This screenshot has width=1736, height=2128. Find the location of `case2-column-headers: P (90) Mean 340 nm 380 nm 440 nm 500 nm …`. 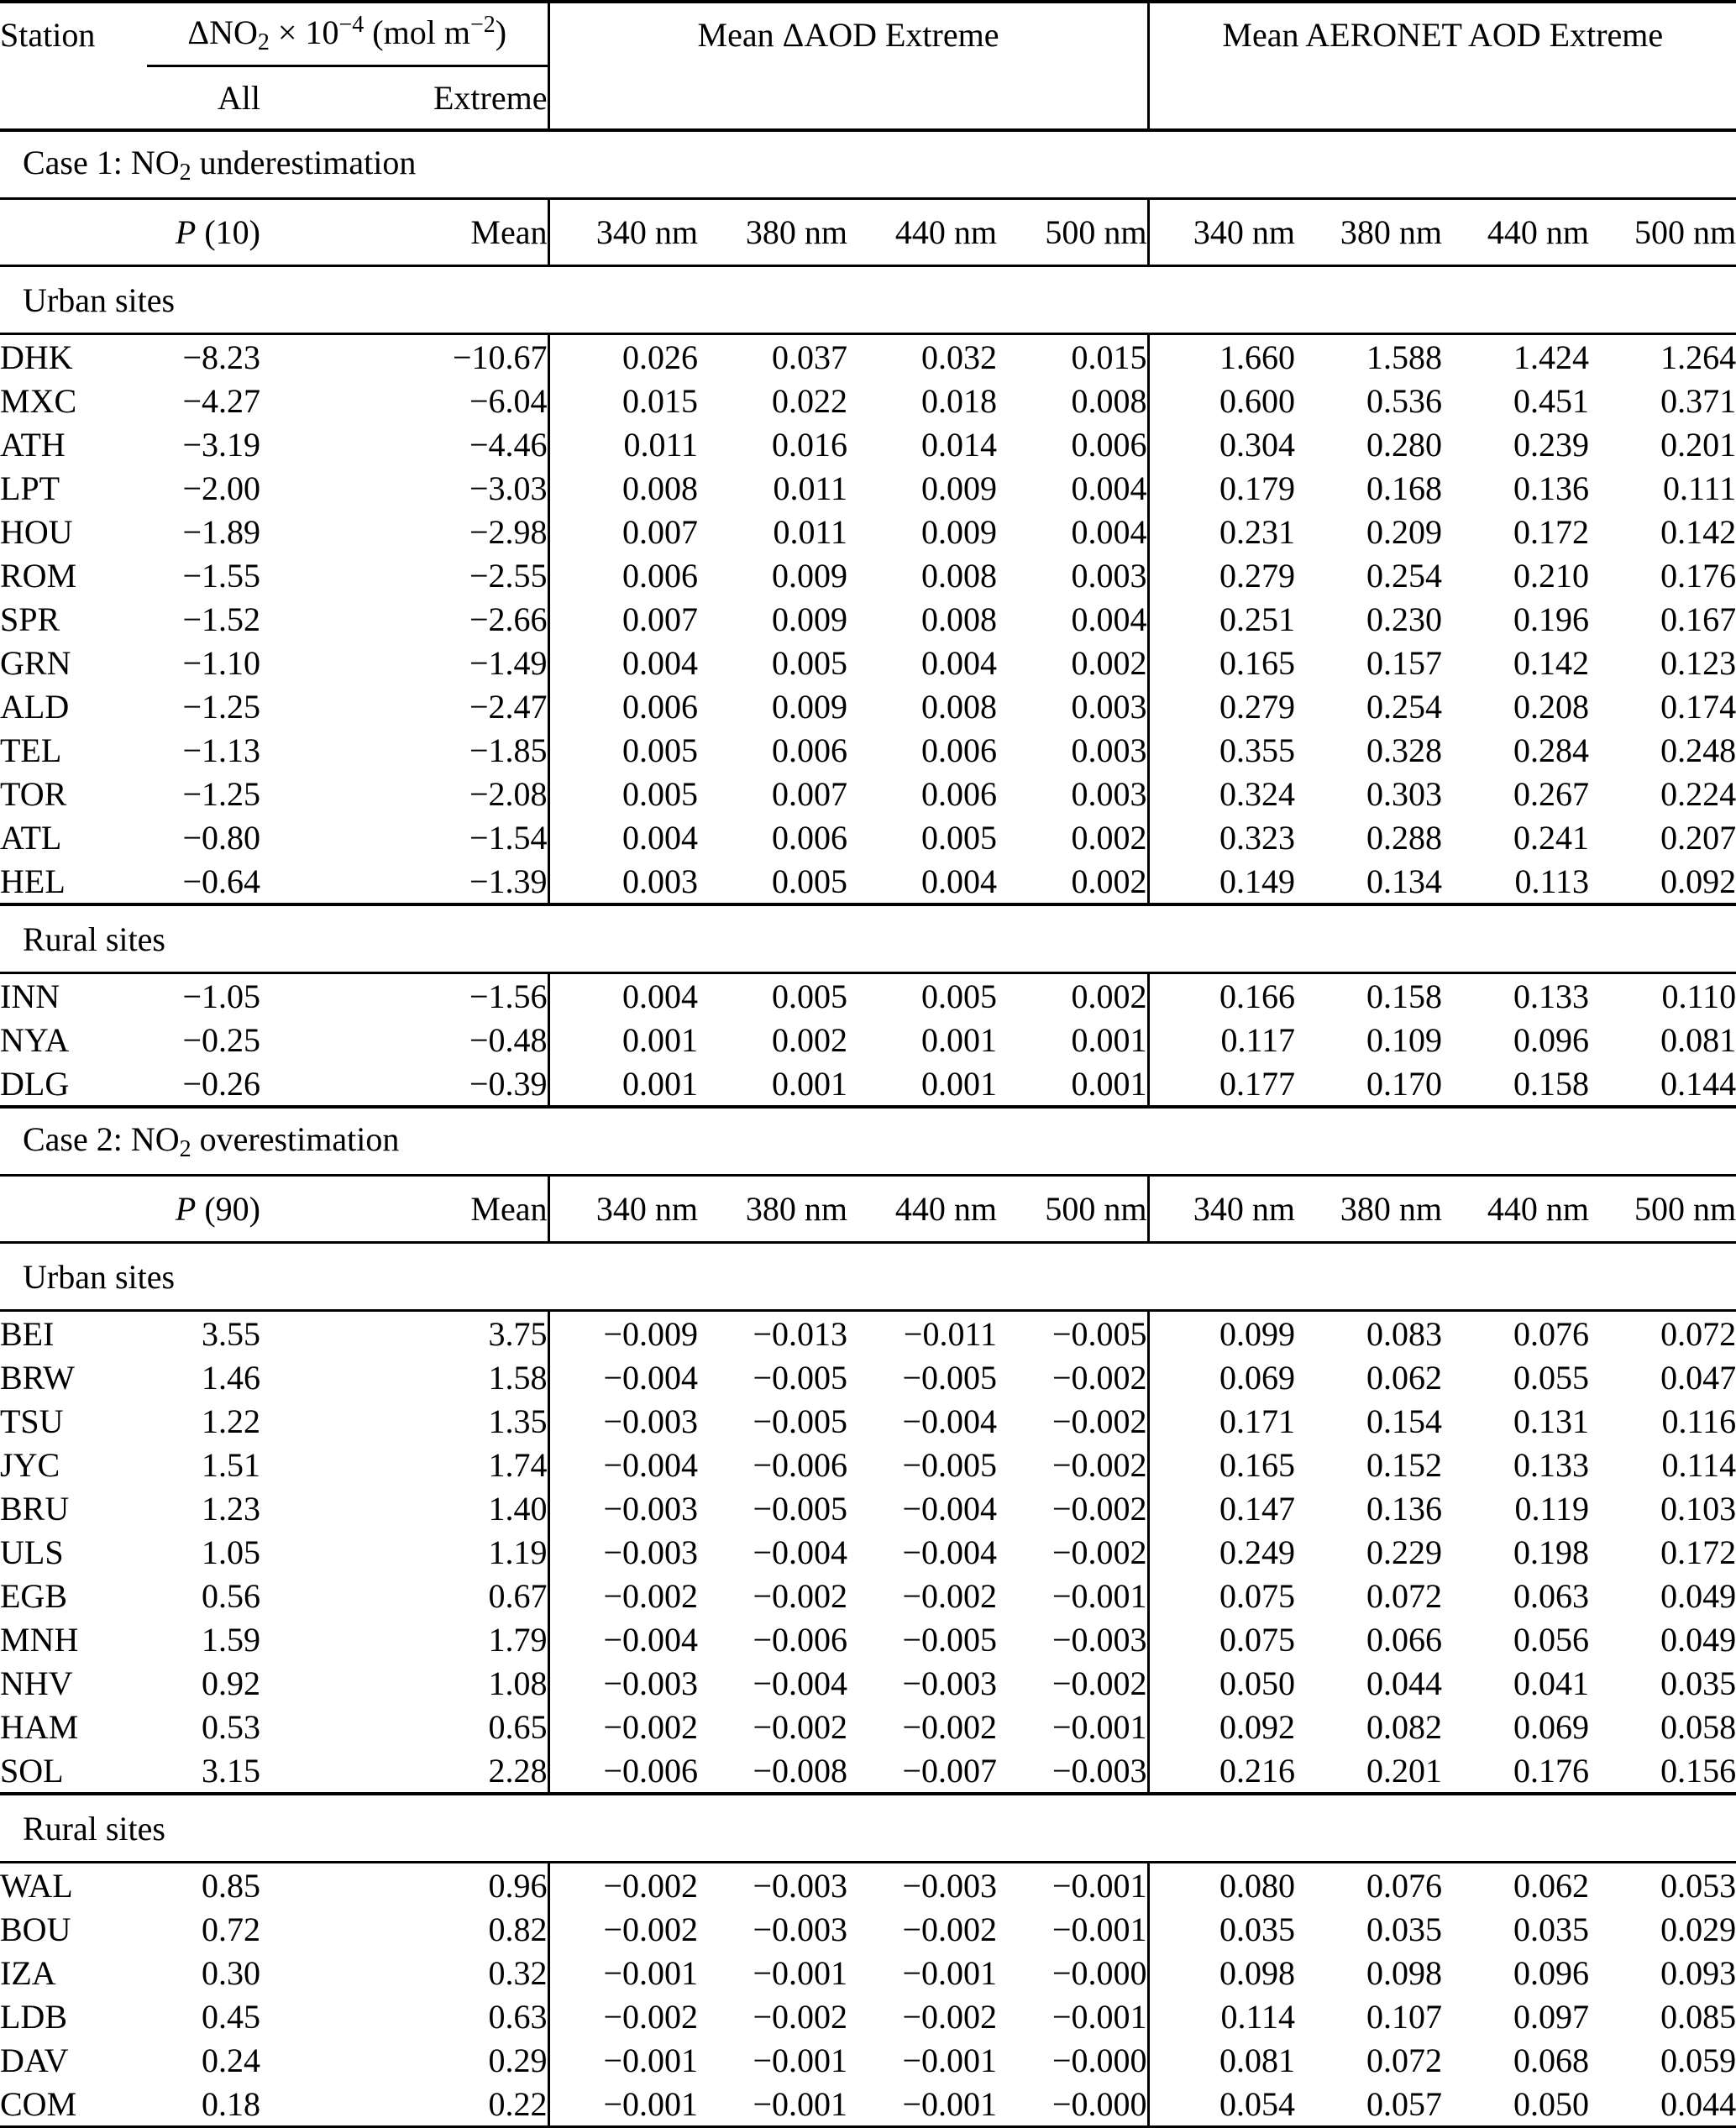

case2-column-headers: P (90) Mean 340 nm 380 nm 440 nm 500 nm … is located at coordinates (868, 1209).